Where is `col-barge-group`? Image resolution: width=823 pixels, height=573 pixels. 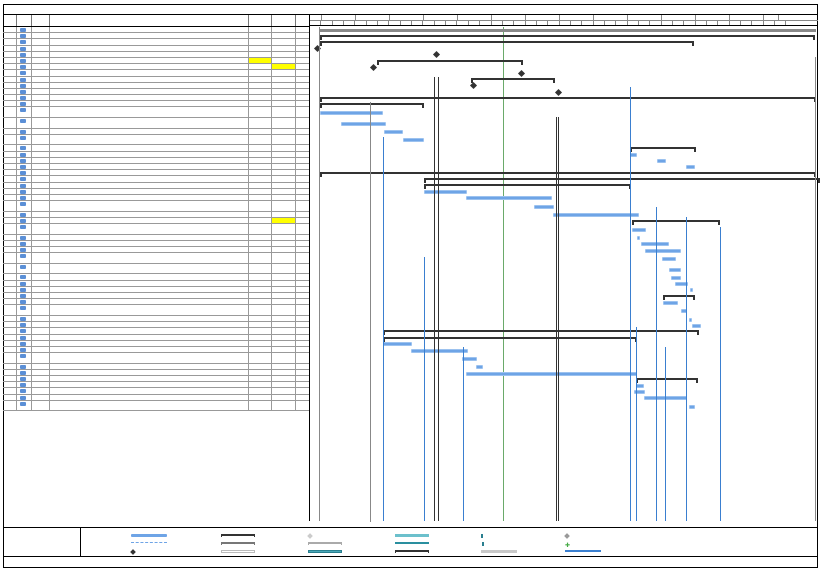 col-barge-group is located at coordinates (41, 20).